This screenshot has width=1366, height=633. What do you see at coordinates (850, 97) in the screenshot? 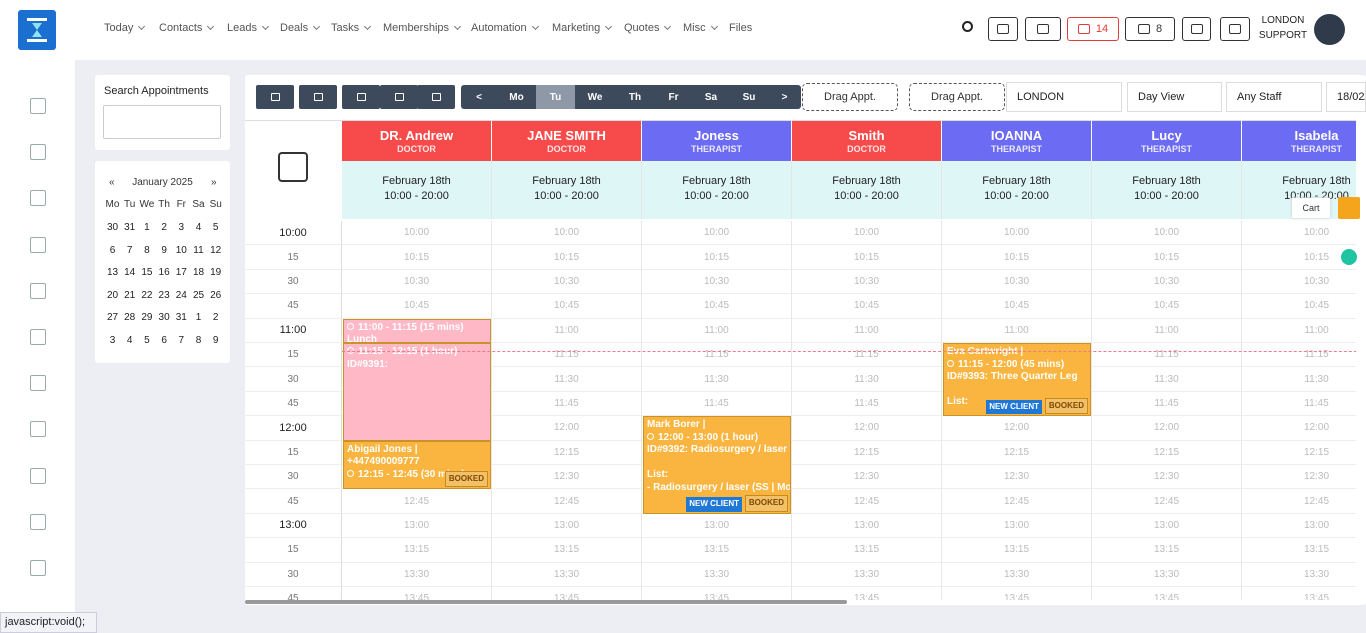
I see `drag-appointment: Drag Appt.` at bounding box center [850, 97].